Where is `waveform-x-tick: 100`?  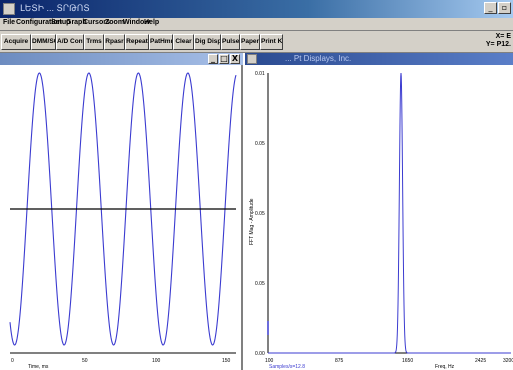 waveform-x-tick: 100 is located at coordinates (156, 361).